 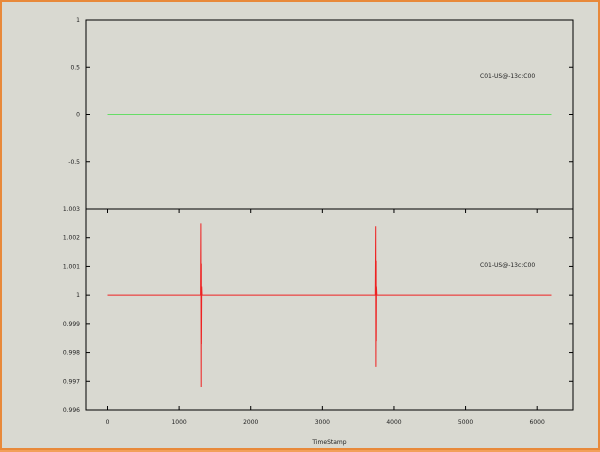 What do you see at coordinates (71, 266) in the screenshot?
I see `bottom-y-tick-label: 1.001` at bounding box center [71, 266].